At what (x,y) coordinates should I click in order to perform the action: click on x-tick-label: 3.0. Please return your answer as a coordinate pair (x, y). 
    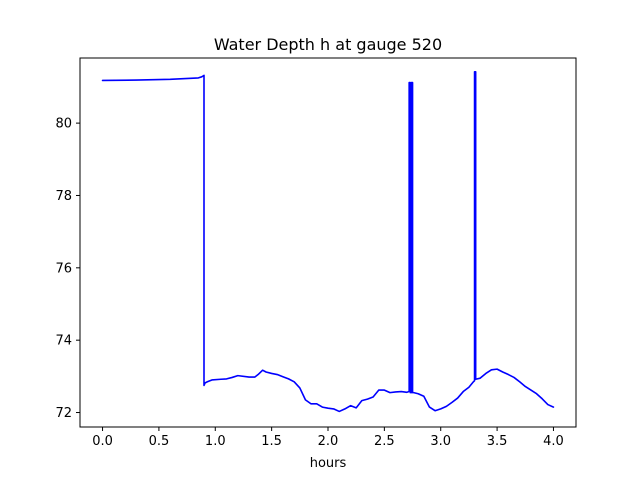
    Looking at the image, I should click on (440, 441).